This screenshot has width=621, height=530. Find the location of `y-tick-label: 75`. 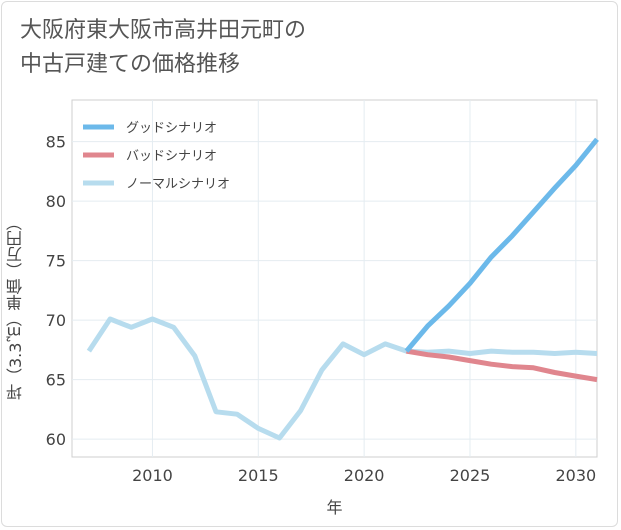

y-tick-label: 75 is located at coordinates (56, 261).